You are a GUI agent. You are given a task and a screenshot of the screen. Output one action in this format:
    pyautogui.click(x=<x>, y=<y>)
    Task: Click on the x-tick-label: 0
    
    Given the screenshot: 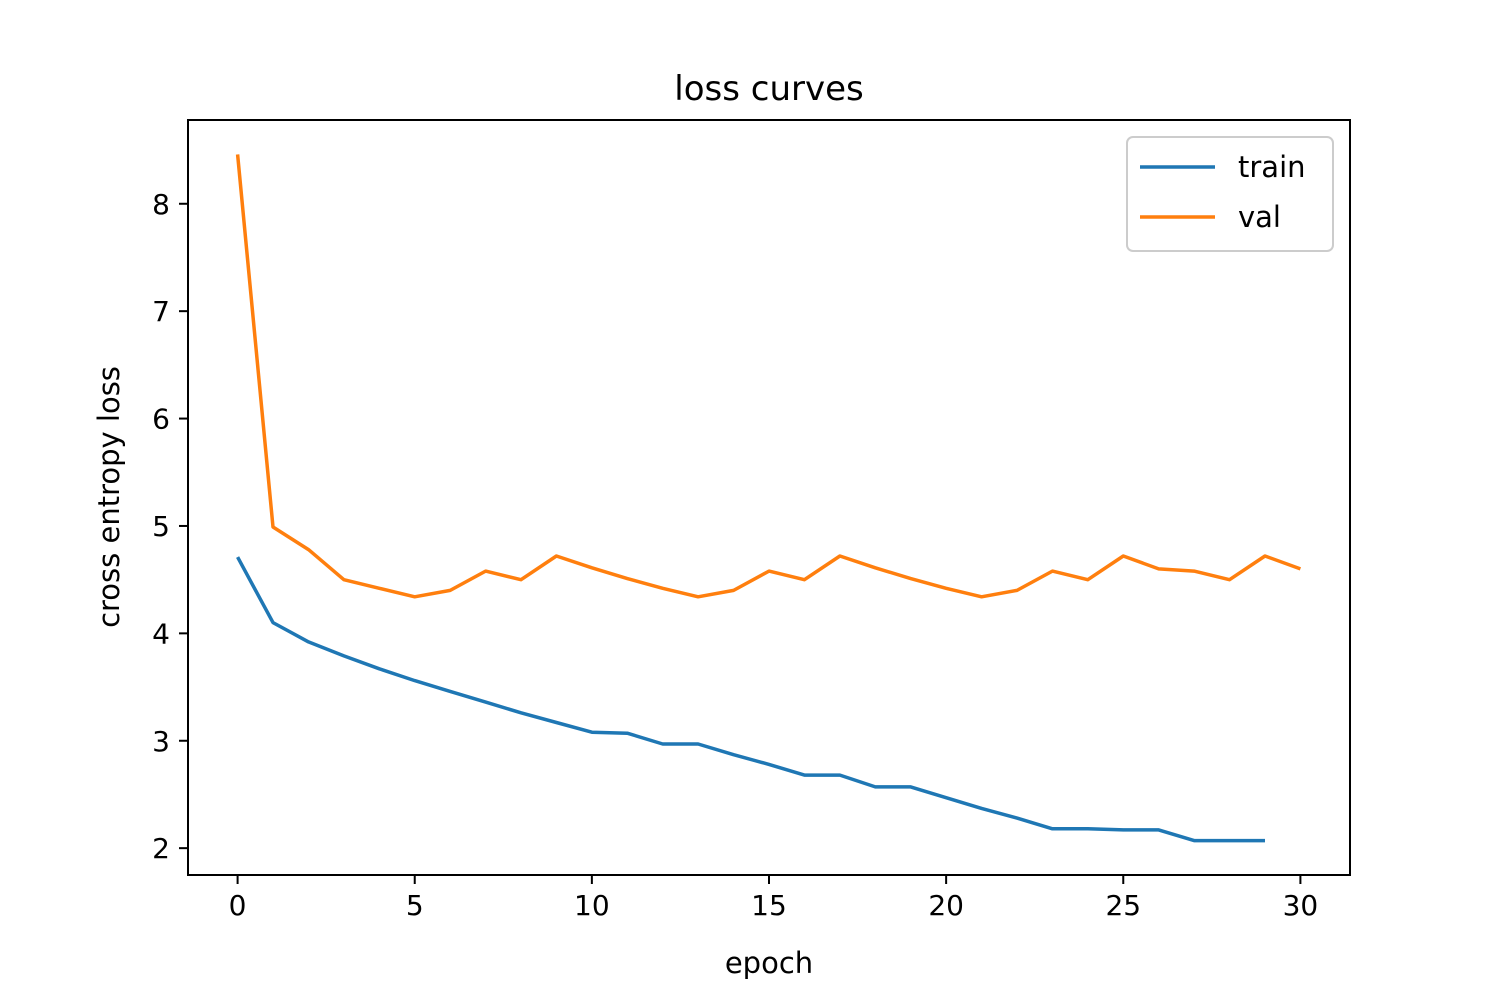 What is the action you would take?
    pyautogui.click(x=238, y=905)
    